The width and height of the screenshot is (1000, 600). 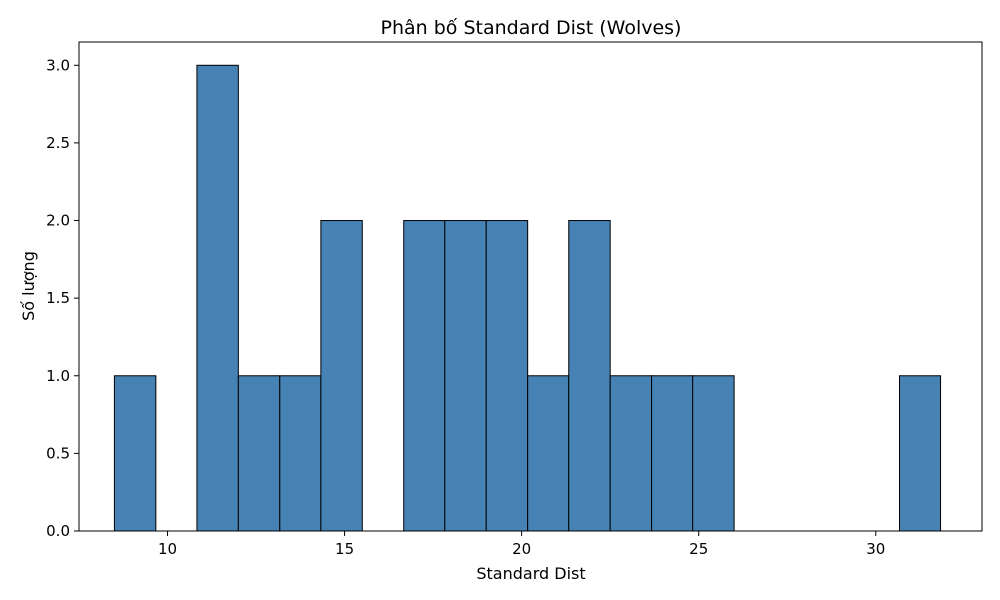 I want to click on x-tick-label: 15, so click(x=344, y=549).